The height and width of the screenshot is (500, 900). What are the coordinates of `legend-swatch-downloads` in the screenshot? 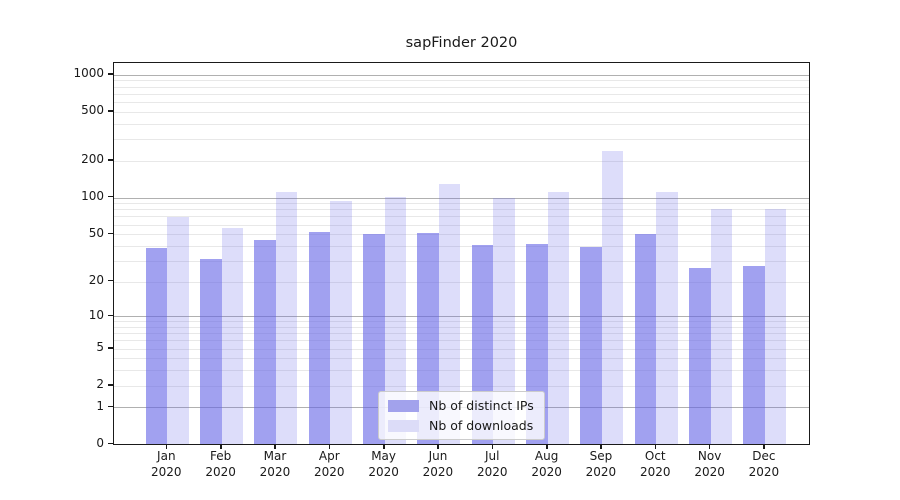 It's located at (403, 425).